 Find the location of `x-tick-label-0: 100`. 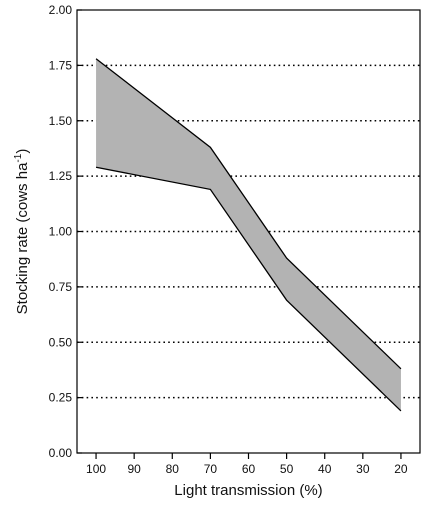

x-tick-label-0: 100 is located at coordinates (96, 469).